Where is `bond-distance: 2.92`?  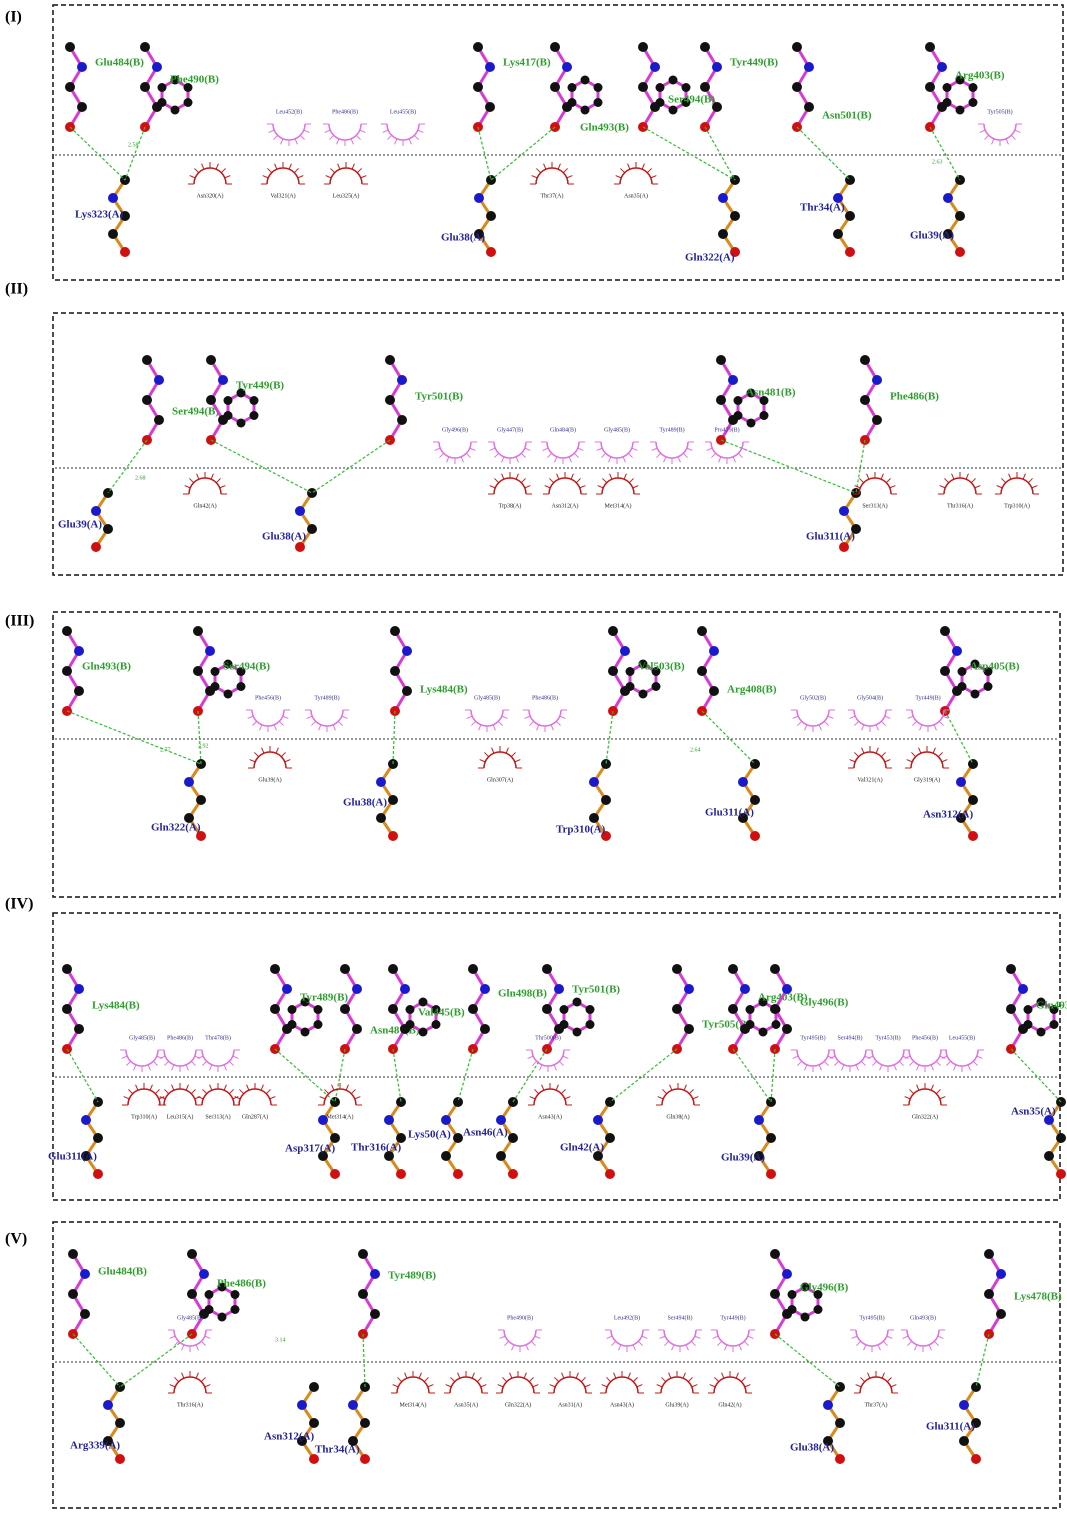 bond-distance: 2.92 is located at coordinates (203, 746).